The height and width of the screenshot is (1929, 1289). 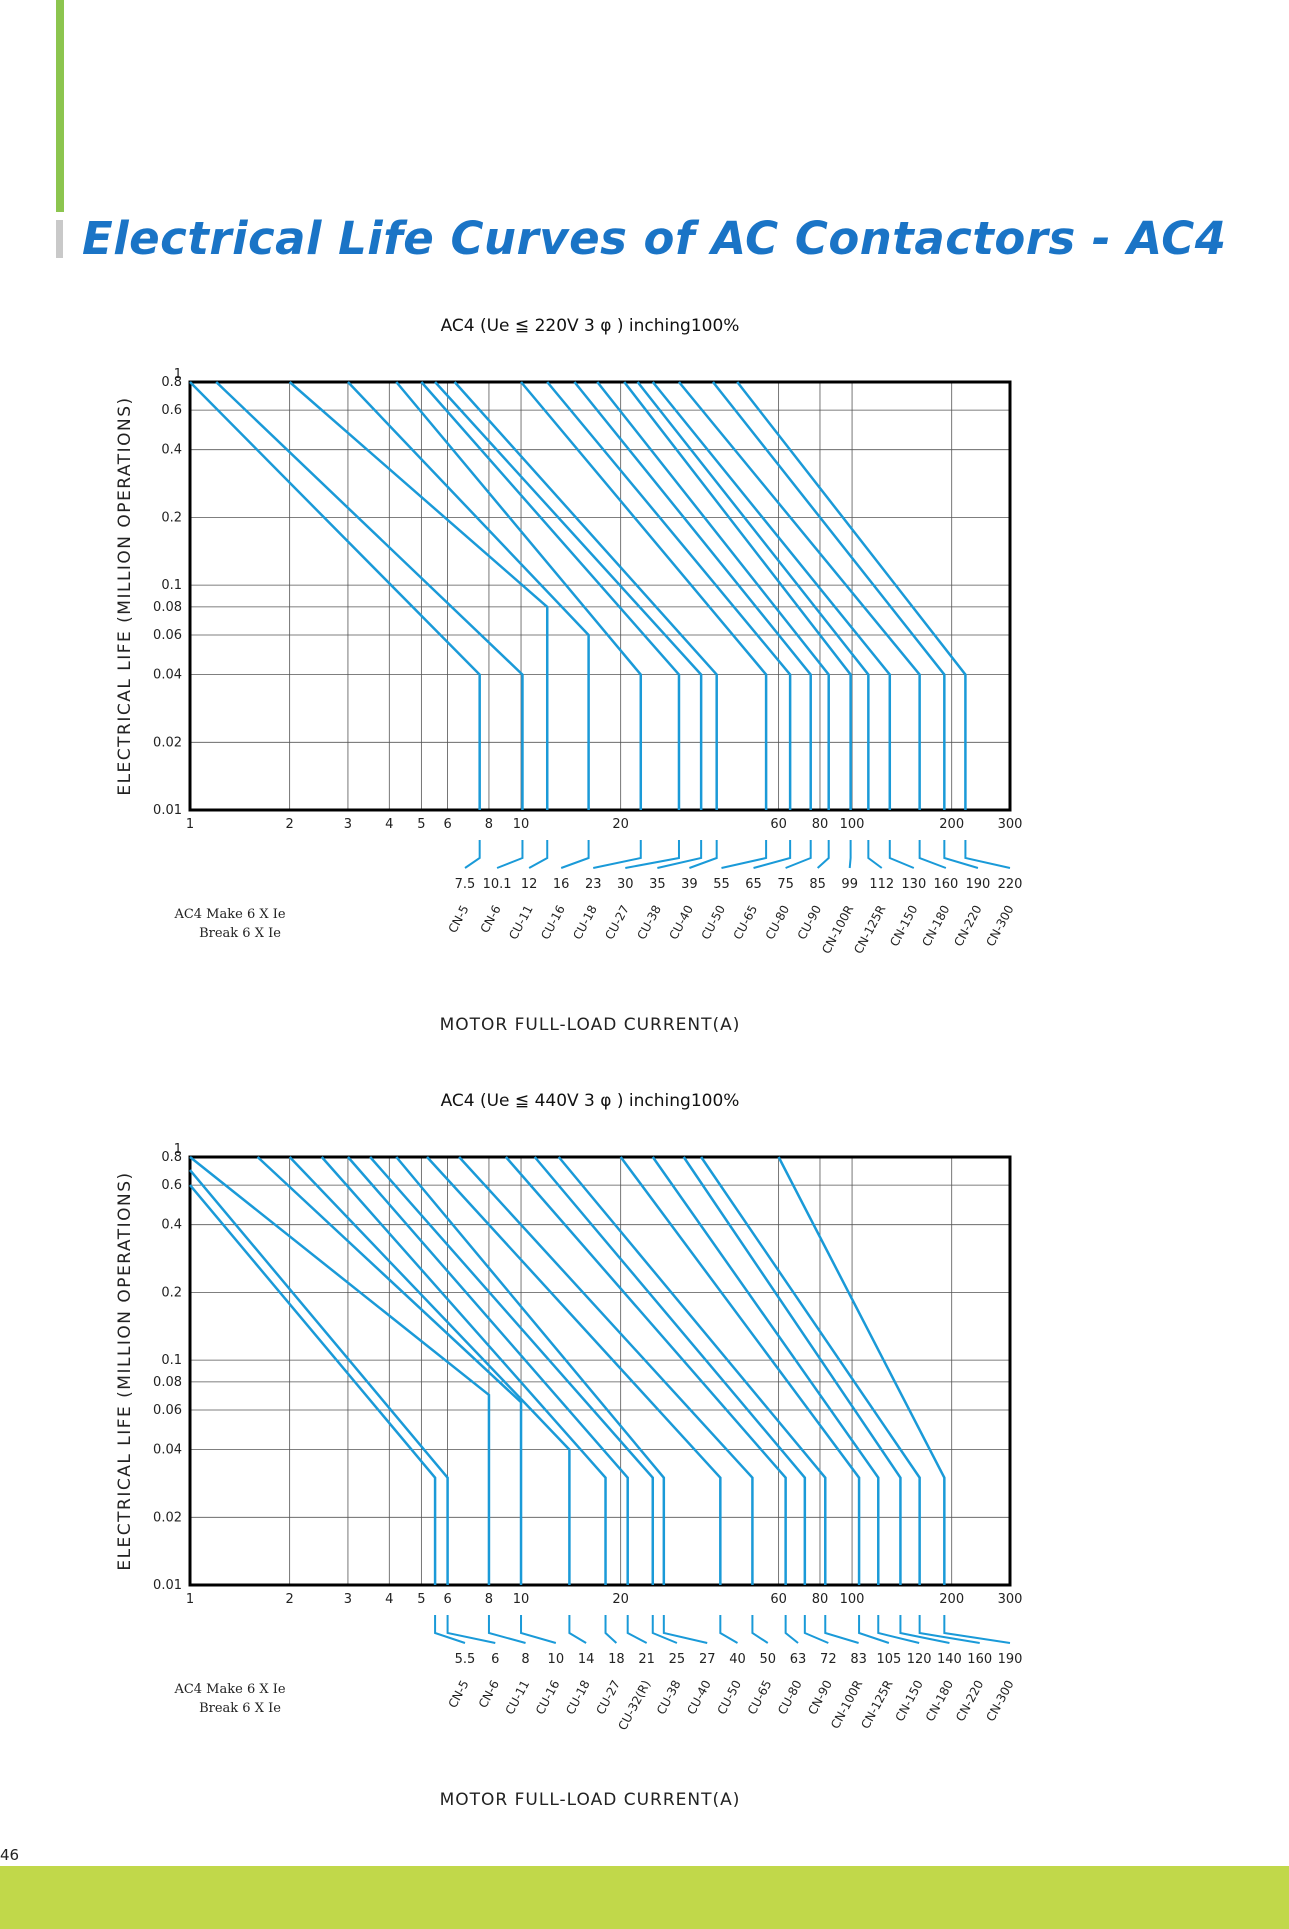 What do you see at coordinates (949, 1659) in the screenshot?
I see `series-current-label: 140` at bounding box center [949, 1659].